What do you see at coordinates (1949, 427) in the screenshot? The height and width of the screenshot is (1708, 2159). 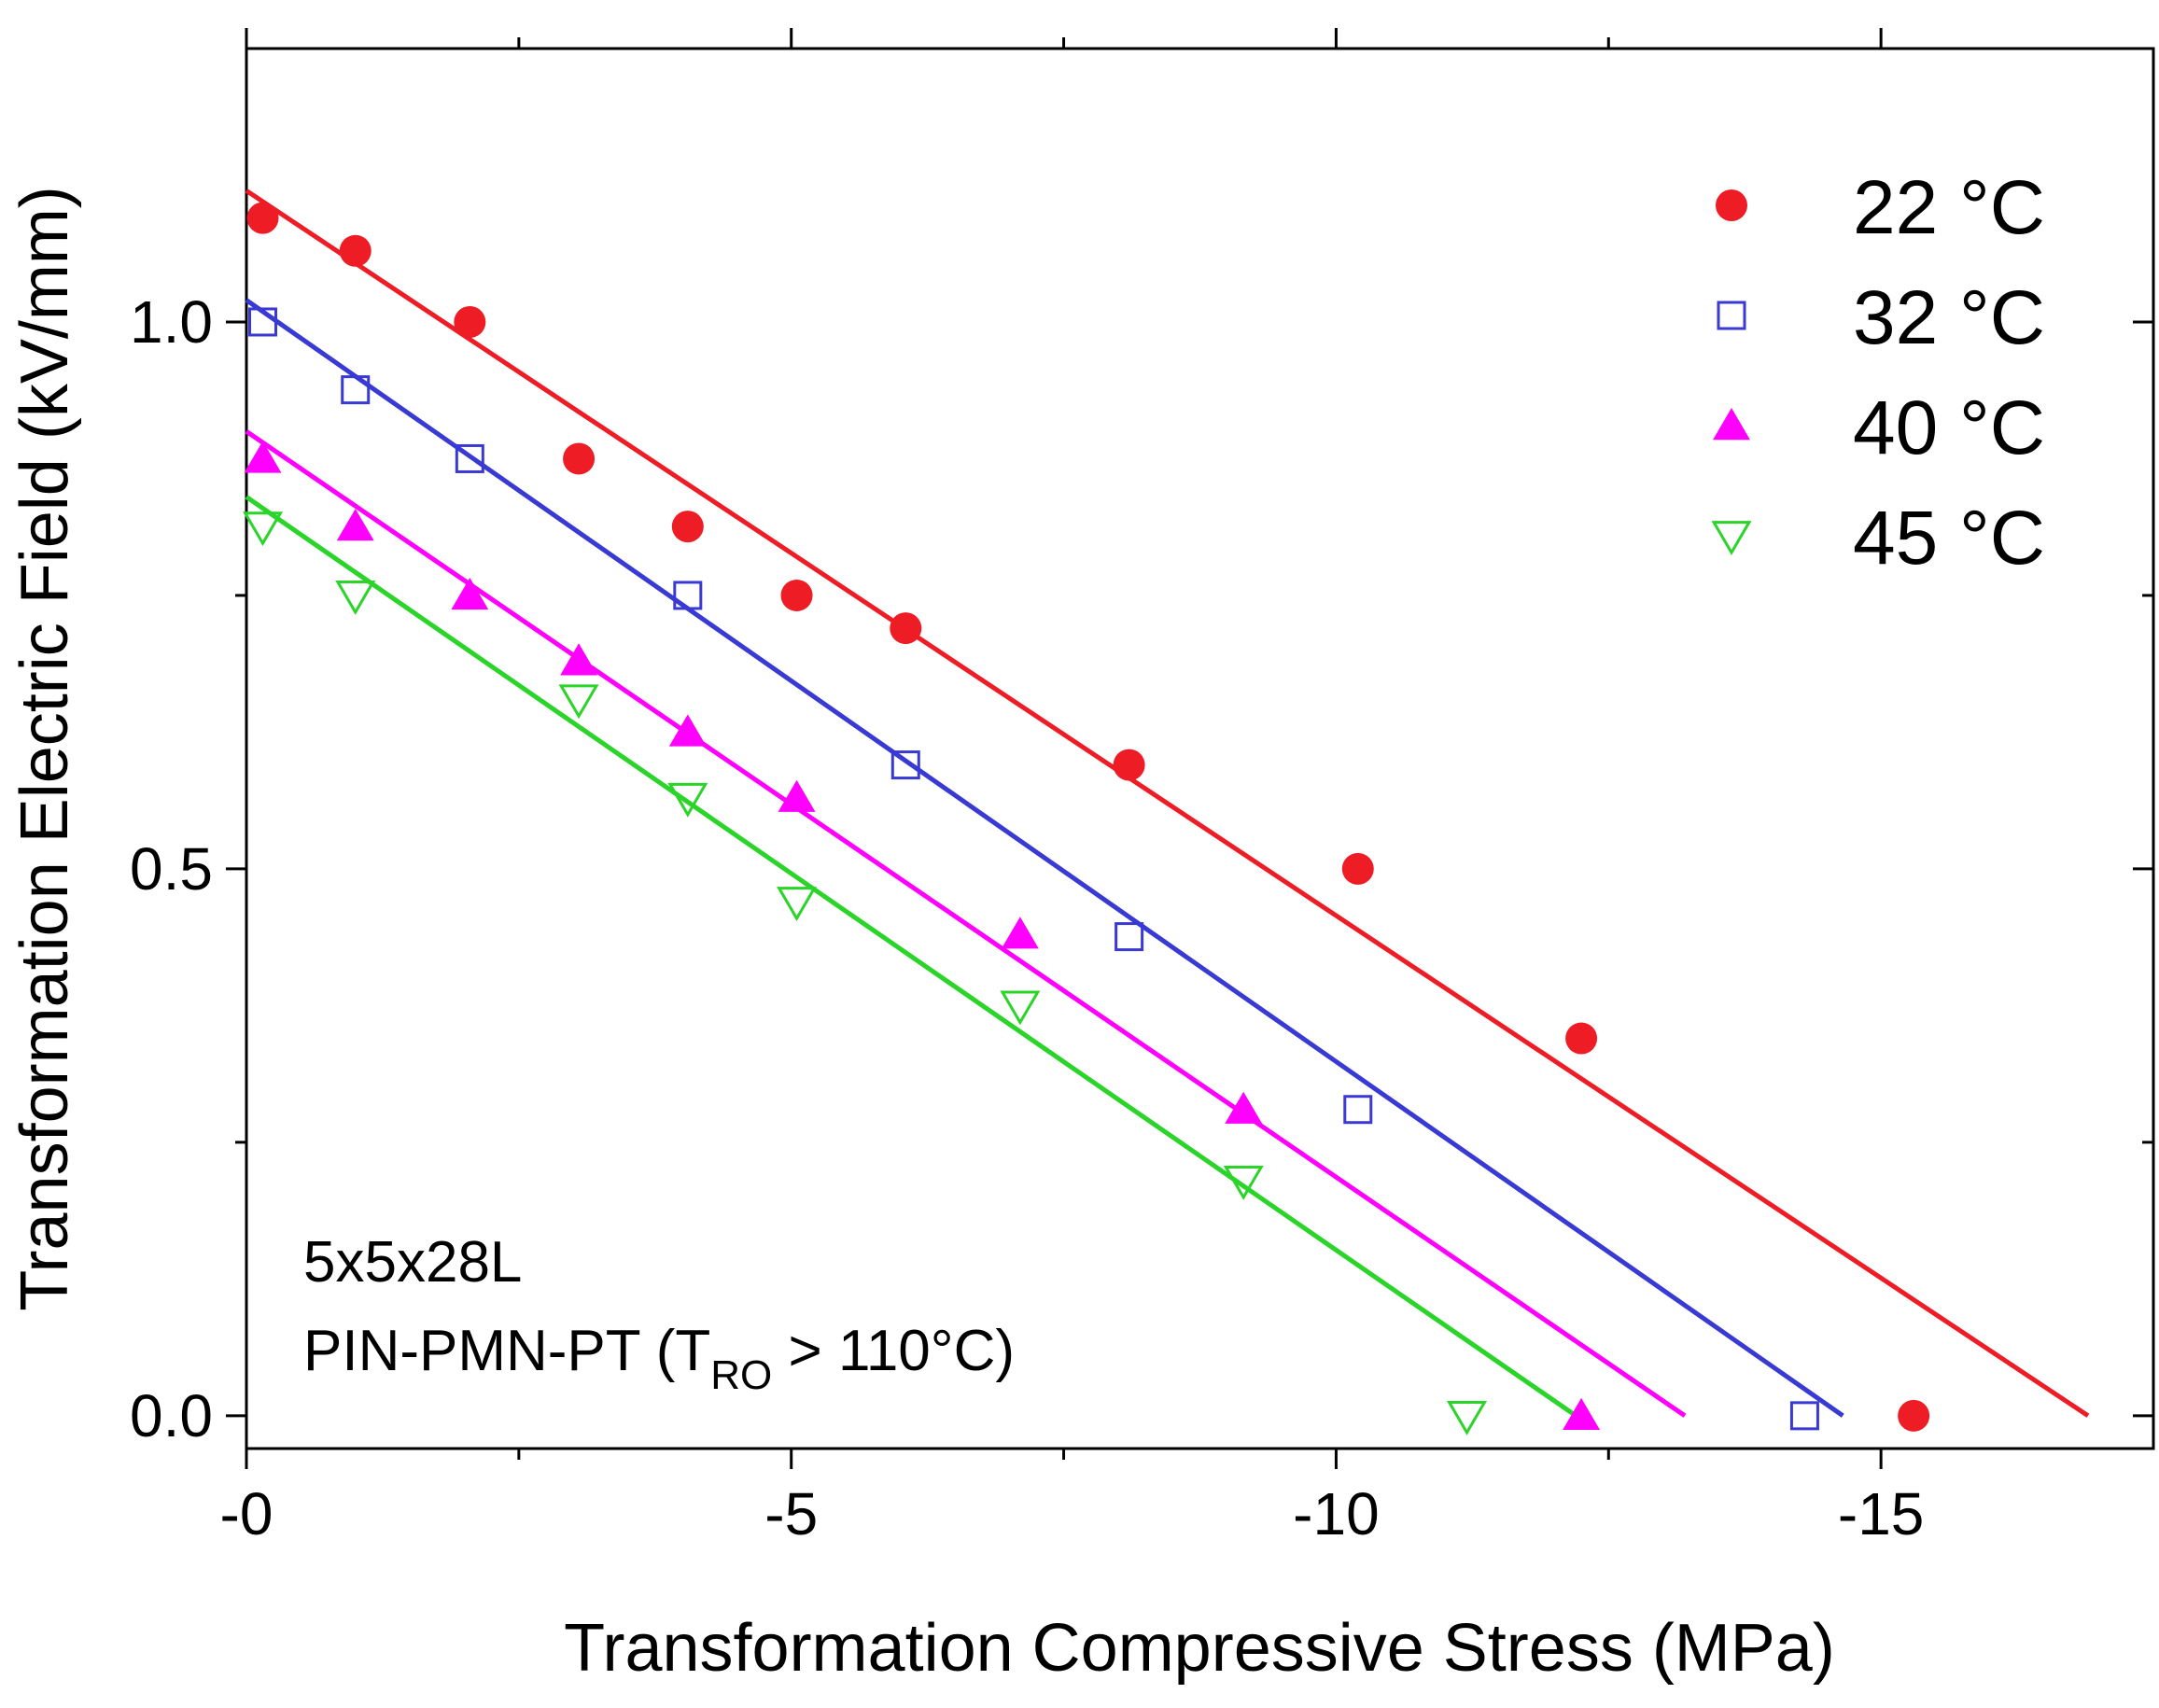 I see `legend-label-series-2: 40 °C` at bounding box center [1949, 427].